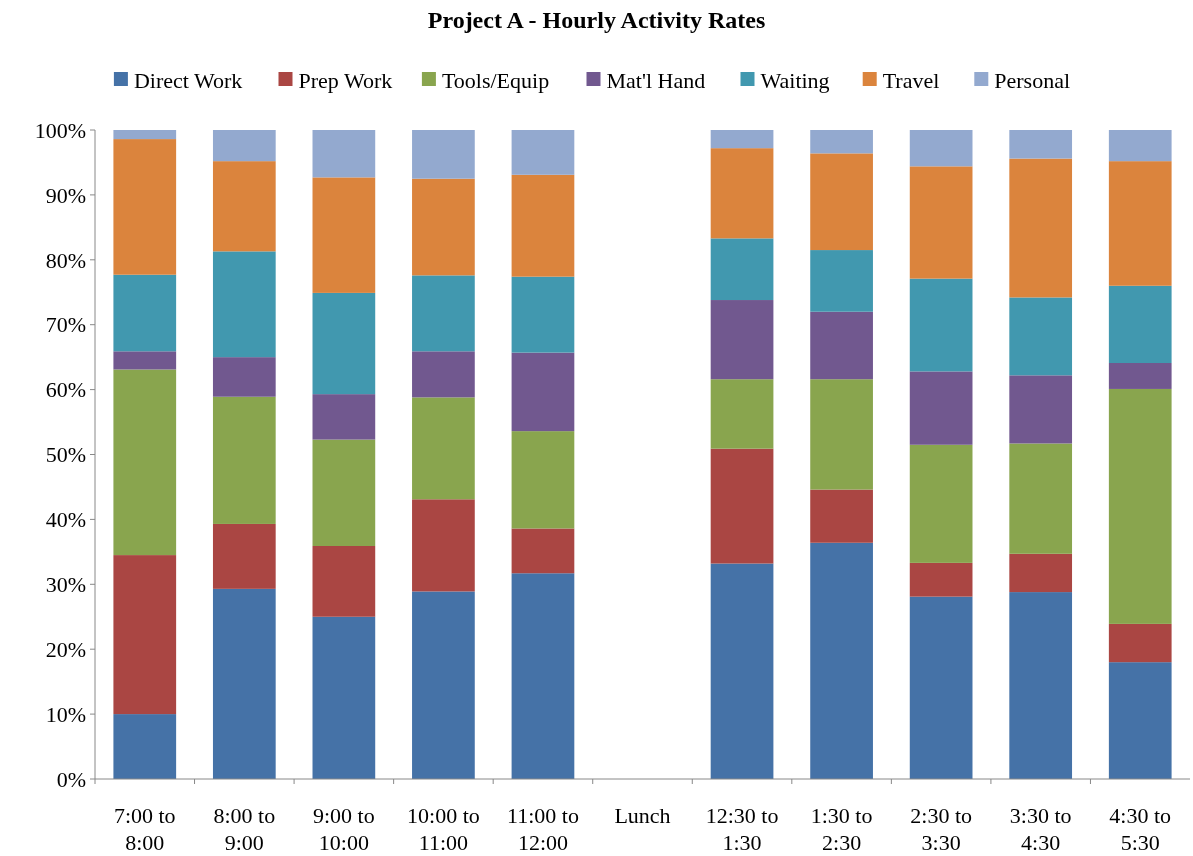 This screenshot has width=1193, height=856. I want to click on x-tick-label: 4:30 to 5:30, so click(1140, 829).